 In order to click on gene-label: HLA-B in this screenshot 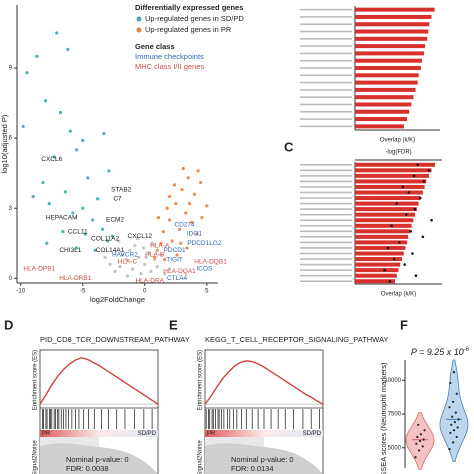, I will do `click(154, 255)`.